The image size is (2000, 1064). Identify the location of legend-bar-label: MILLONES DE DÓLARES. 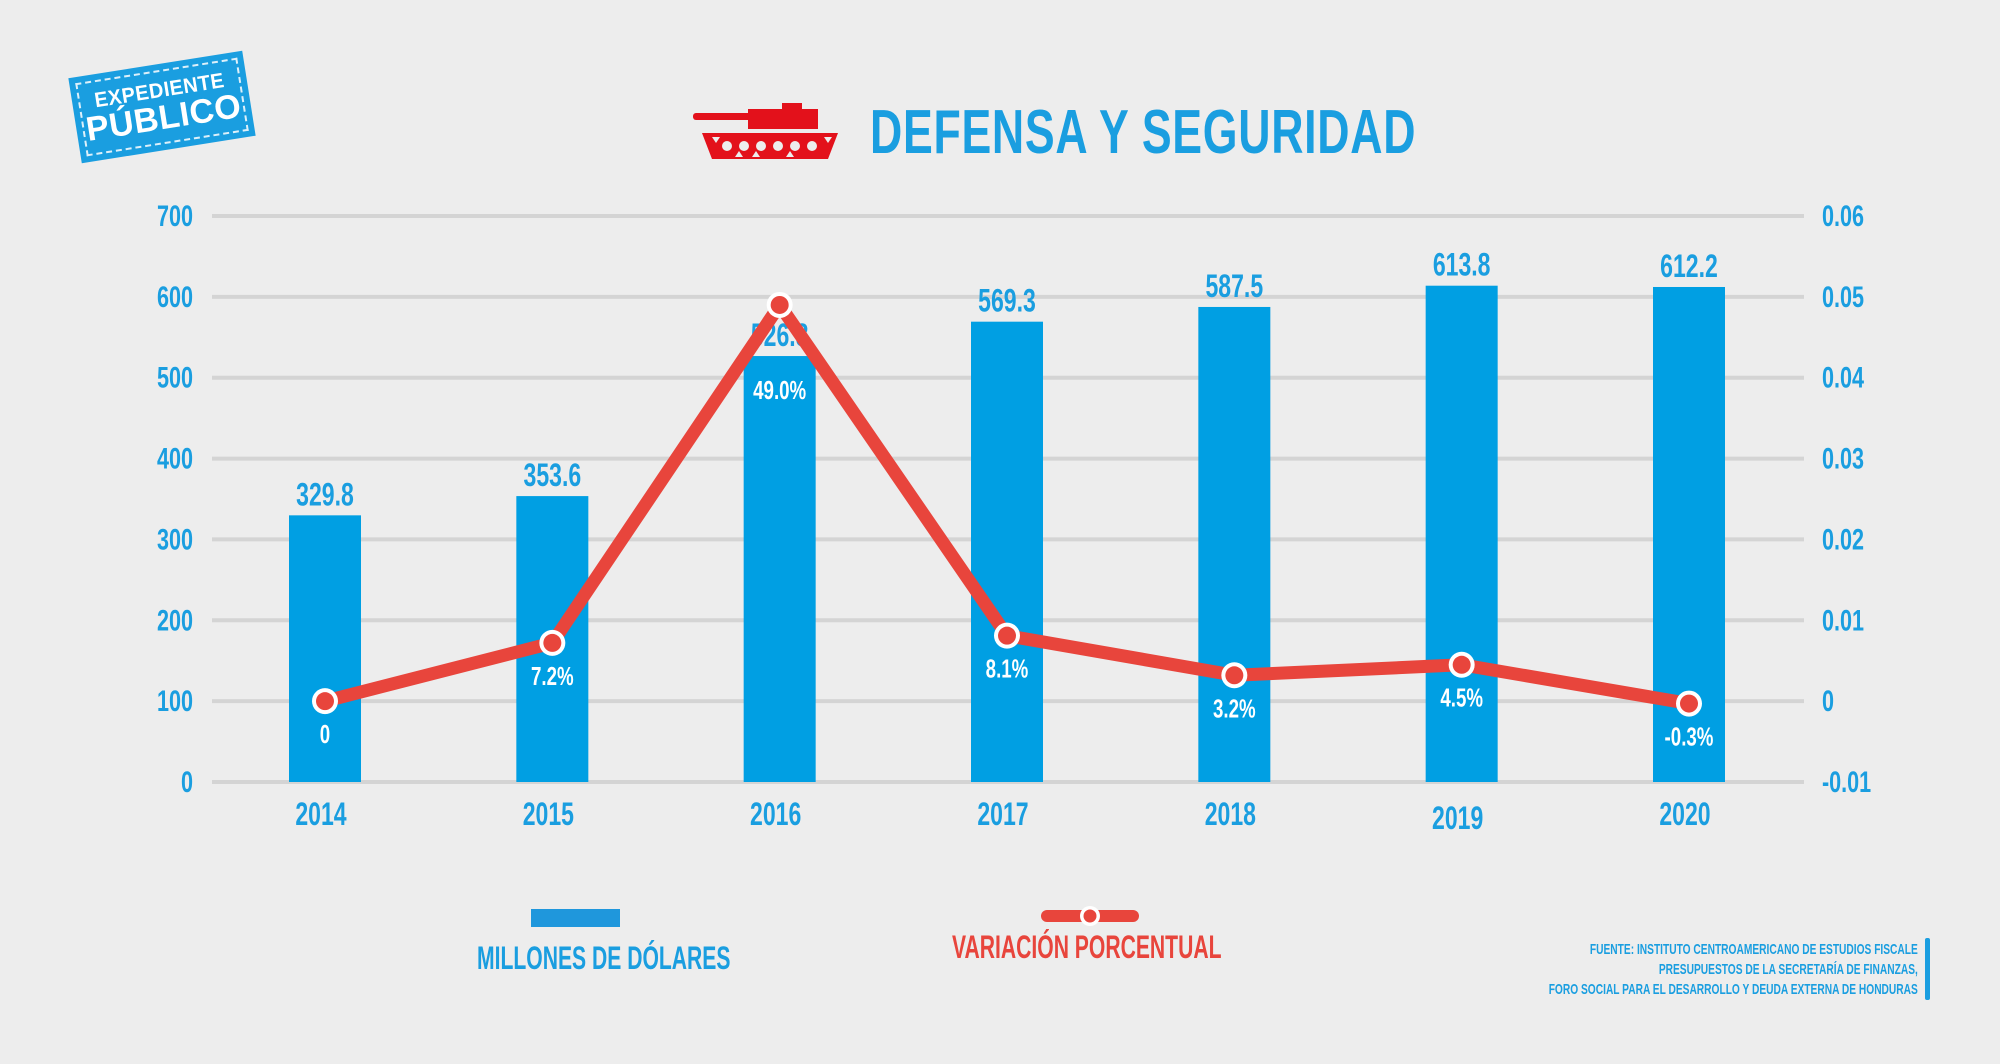
(604, 958).